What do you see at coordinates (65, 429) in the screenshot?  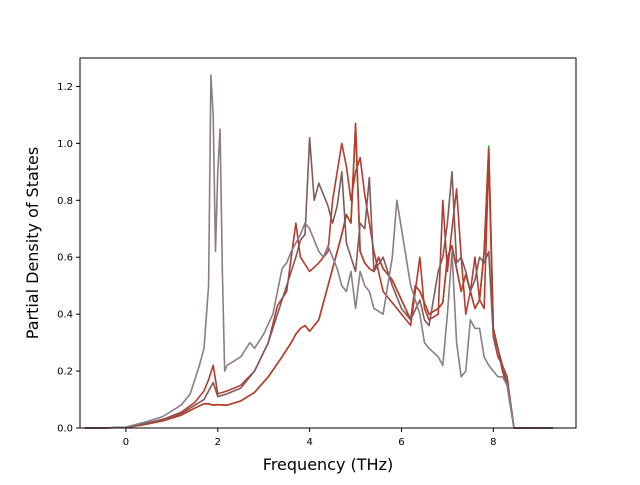 I see `y-tick-label: 0.0` at bounding box center [65, 429].